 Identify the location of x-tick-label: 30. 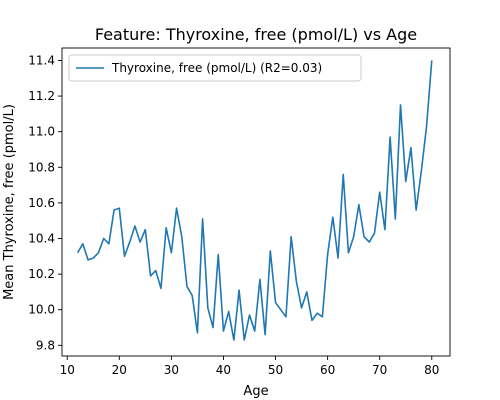
(171, 370).